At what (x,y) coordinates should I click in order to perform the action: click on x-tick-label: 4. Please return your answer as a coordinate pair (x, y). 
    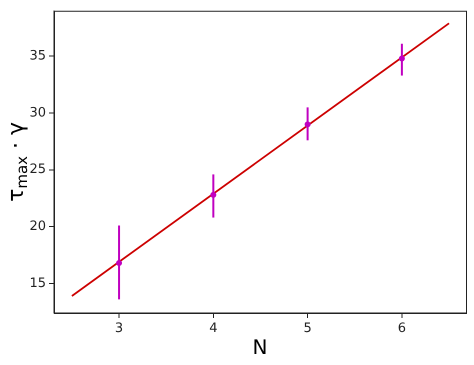
    Looking at the image, I should click on (213, 328).